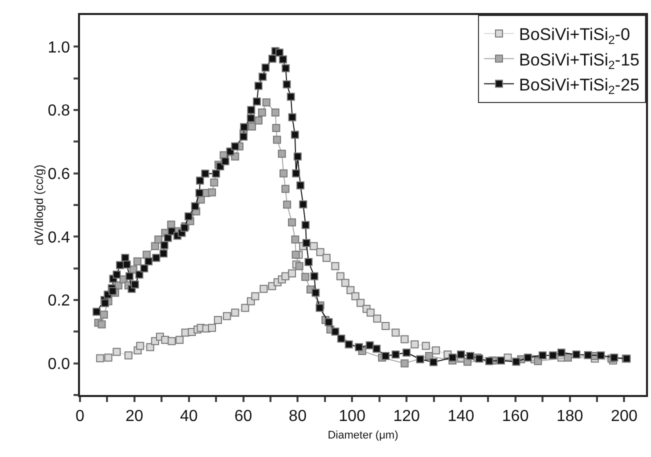  Describe the element at coordinates (59, 174) in the screenshot. I see `y-tick-label: 0.6` at that location.